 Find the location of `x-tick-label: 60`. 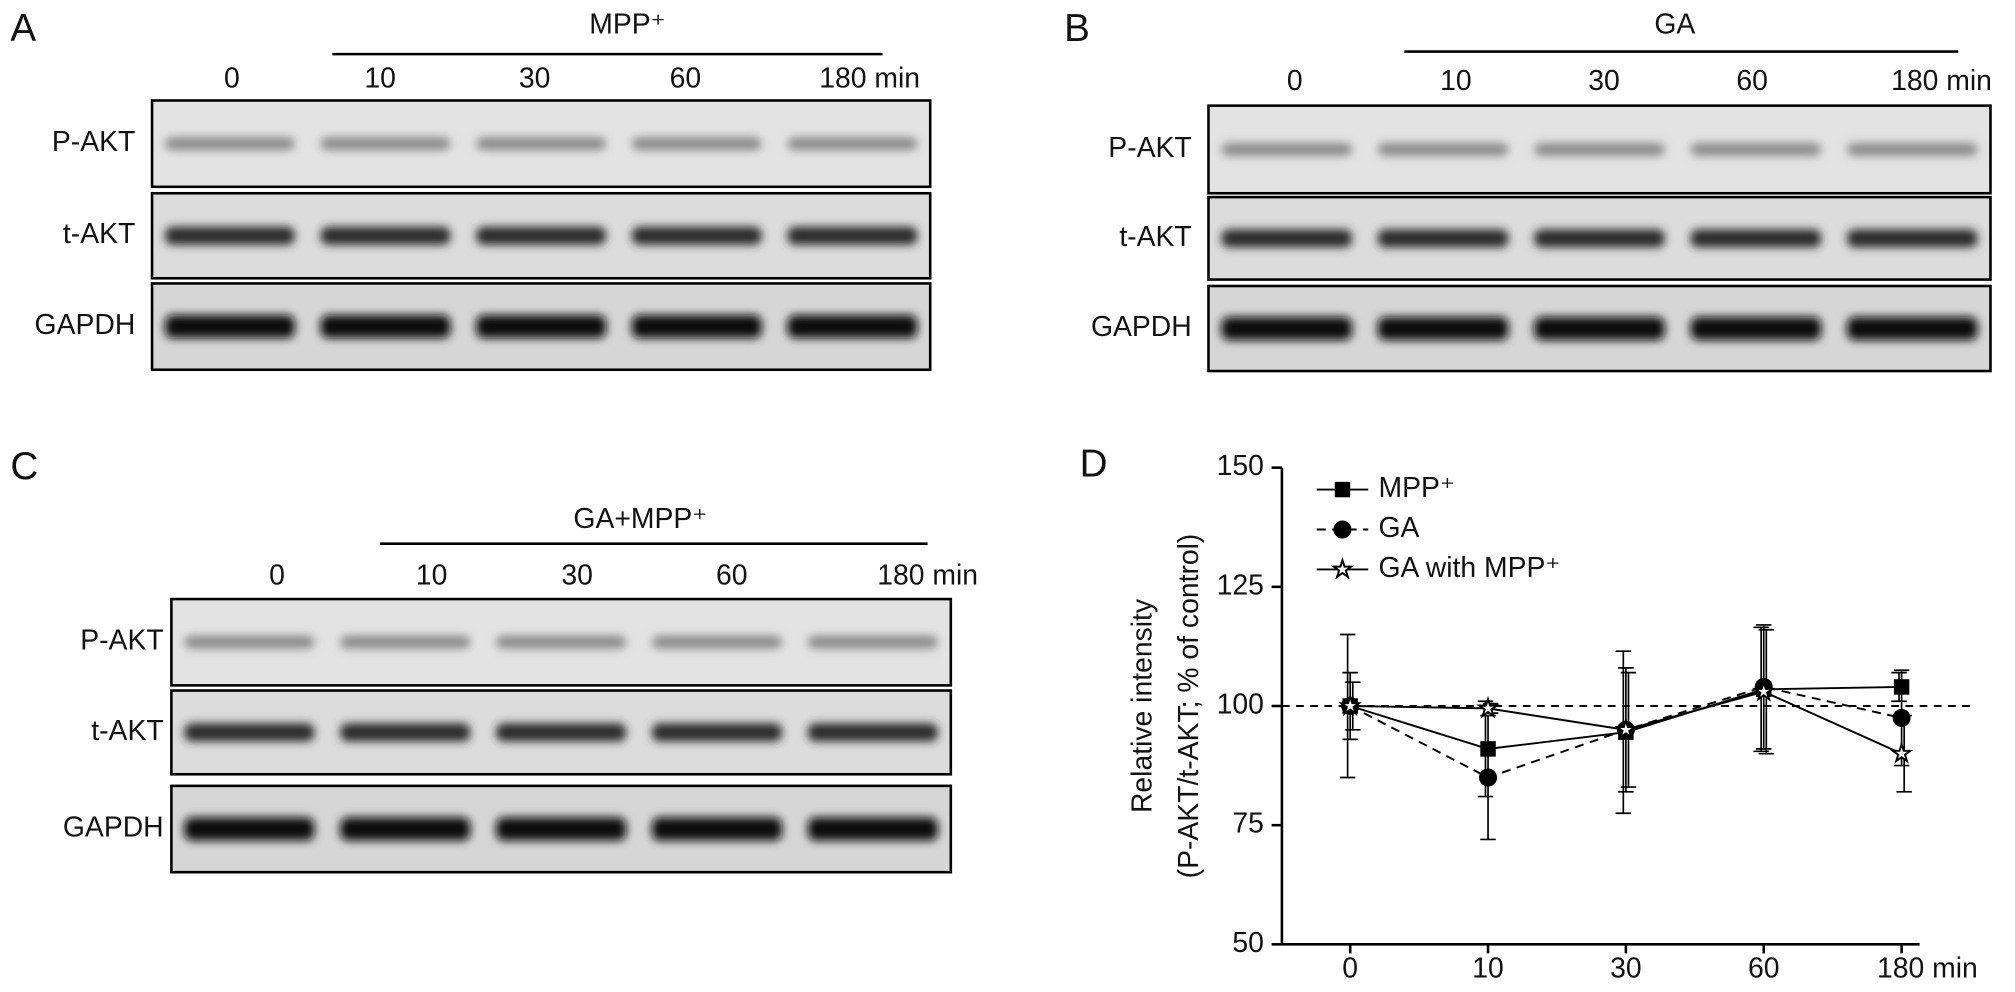

x-tick-label: 60 is located at coordinates (1764, 969).